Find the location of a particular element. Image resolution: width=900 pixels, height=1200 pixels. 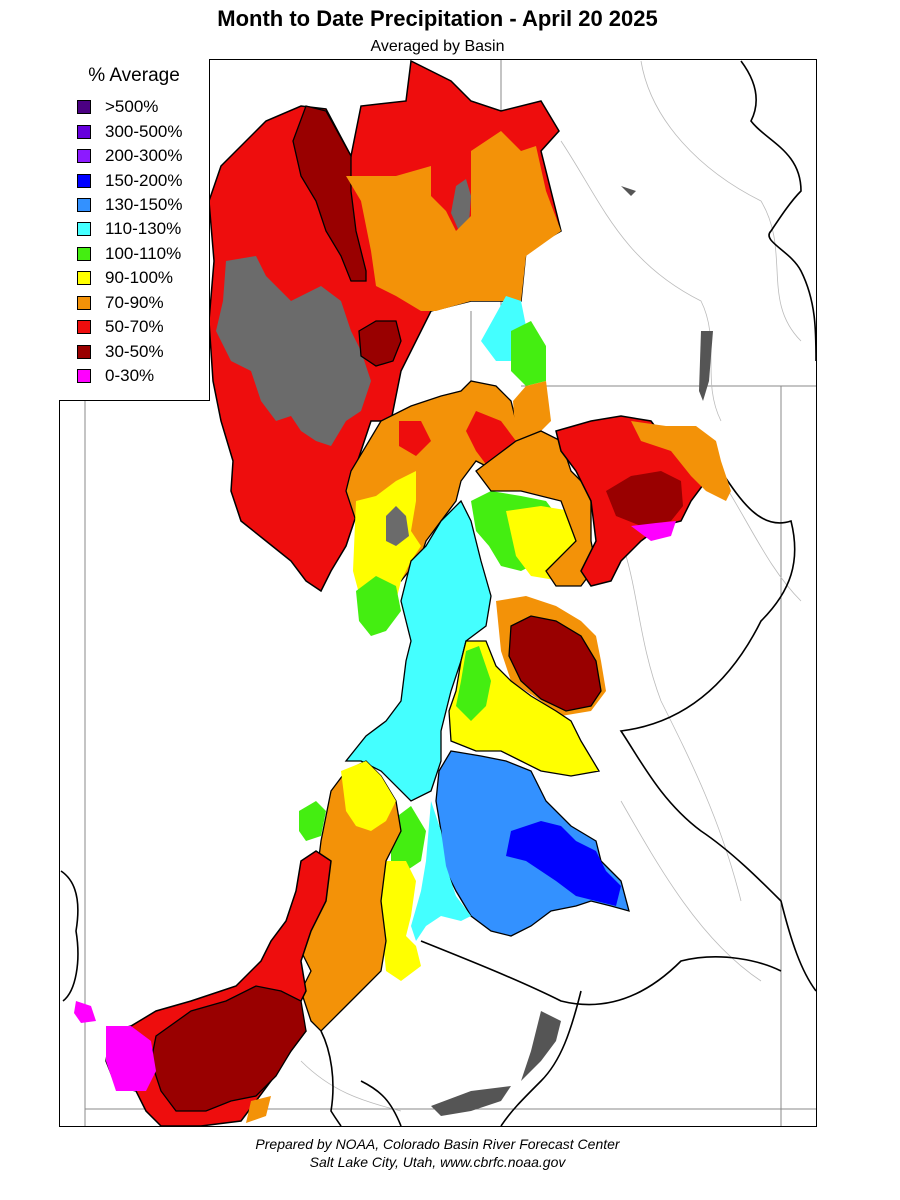

legend-item: 50-70% is located at coordinates (120, 327).